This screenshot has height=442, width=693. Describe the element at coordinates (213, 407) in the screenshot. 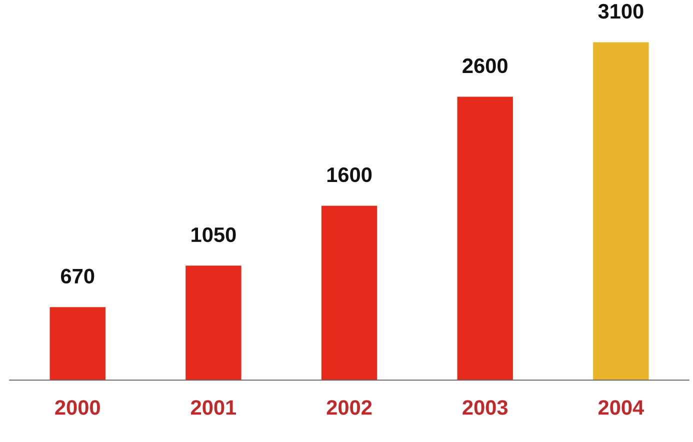

I see `x-tick-label: 2001` at that location.